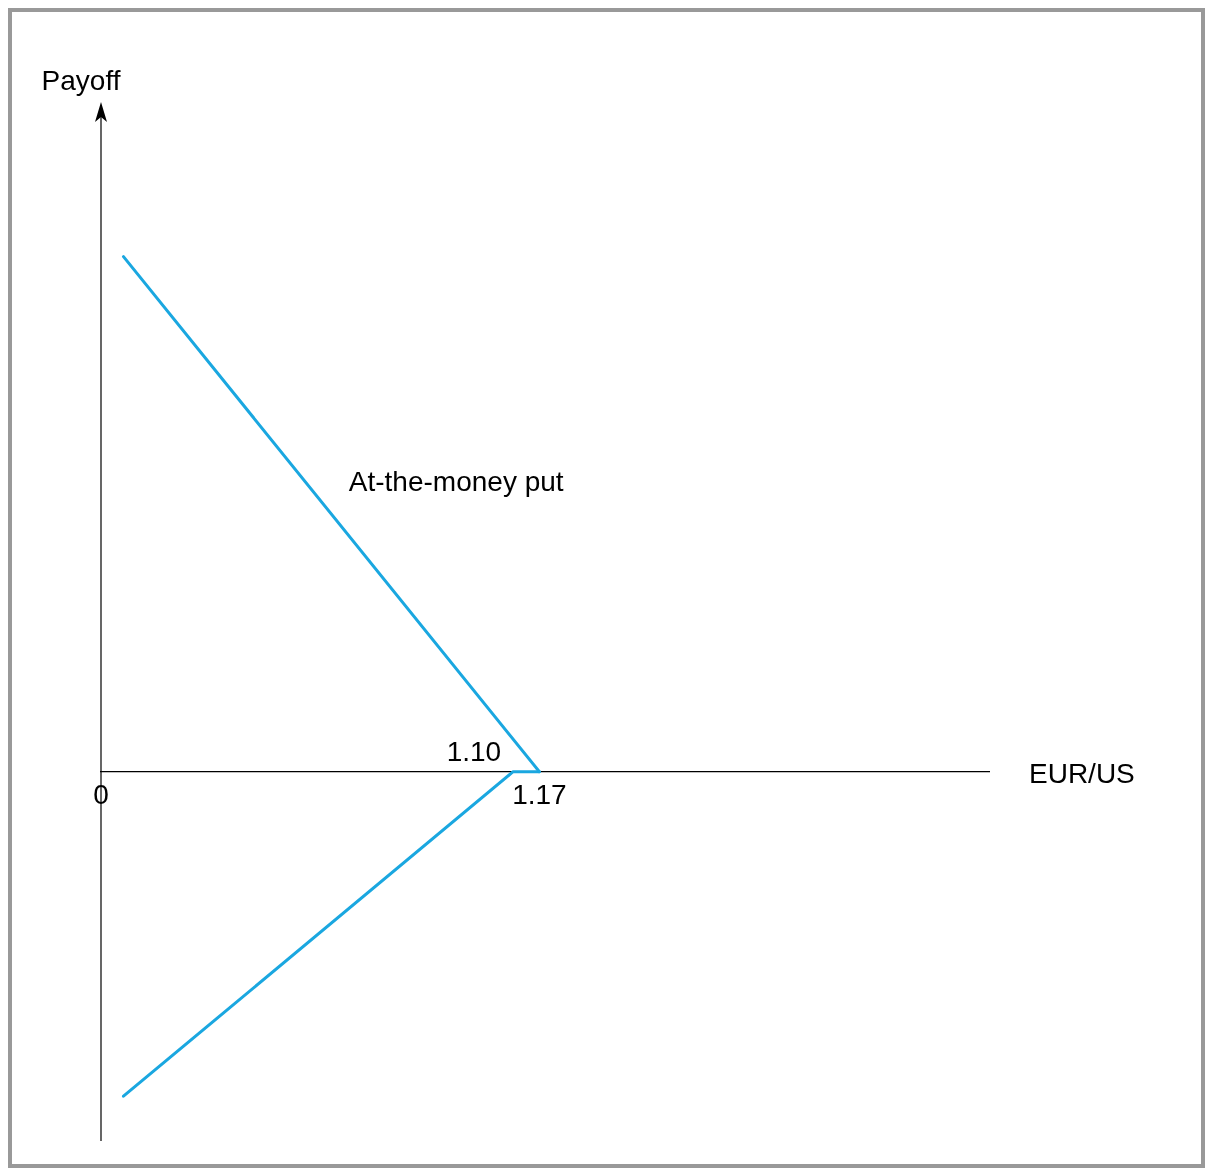 This screenshot has height=1171, width=1219. I want to click on text: Payoff, so click(81, 80).